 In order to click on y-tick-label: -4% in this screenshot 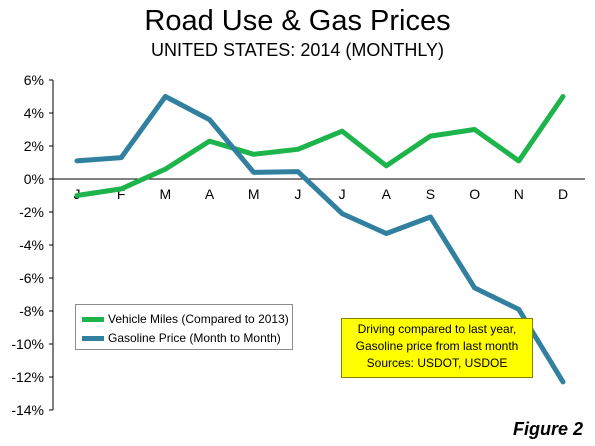, I will do `click(31, 245)`.